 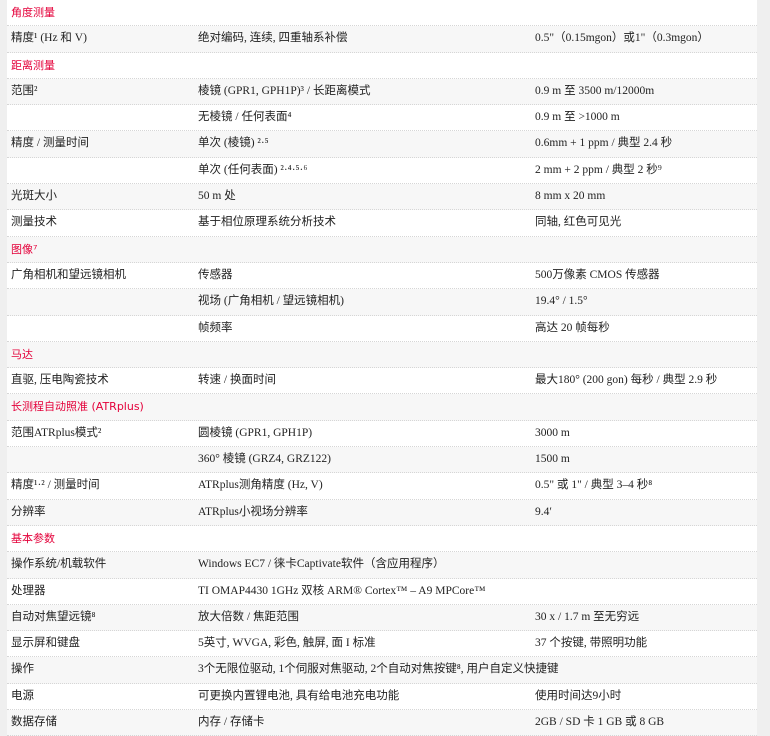 I want to click on spec-condition: 圆棱镜 (GPR1, GPH1P), so click(x=255, y=432).